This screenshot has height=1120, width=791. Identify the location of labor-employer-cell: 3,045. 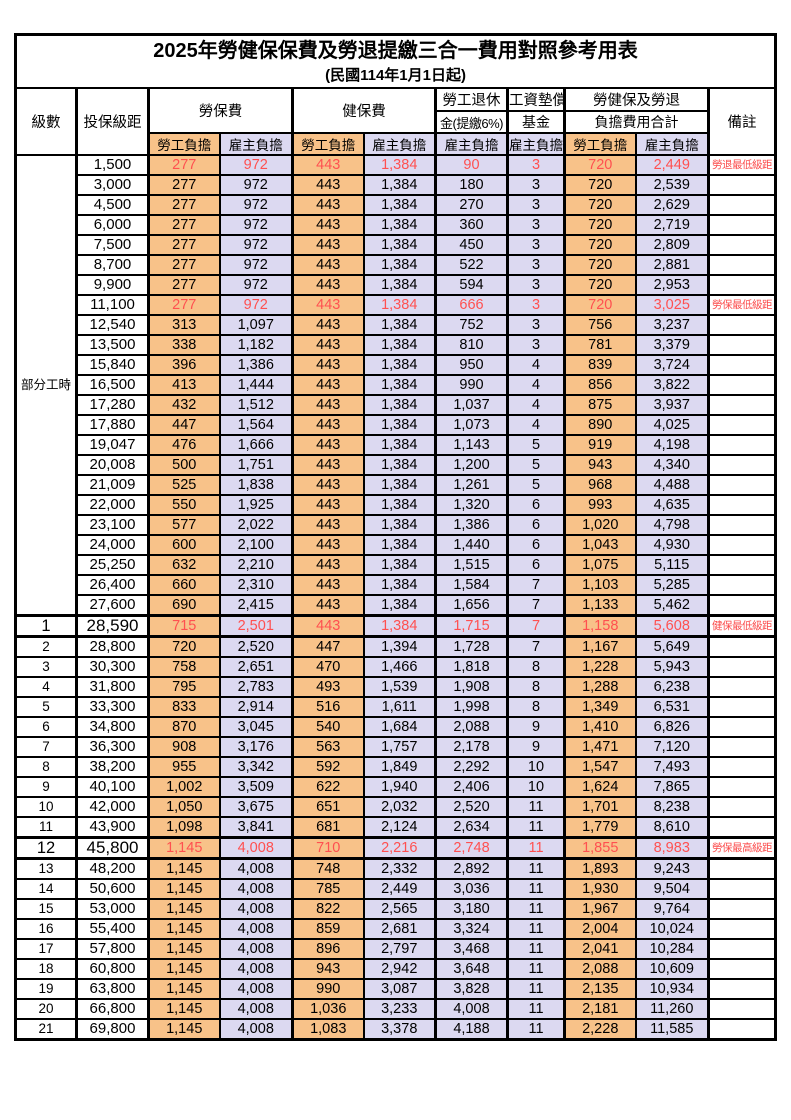
(256, 727).